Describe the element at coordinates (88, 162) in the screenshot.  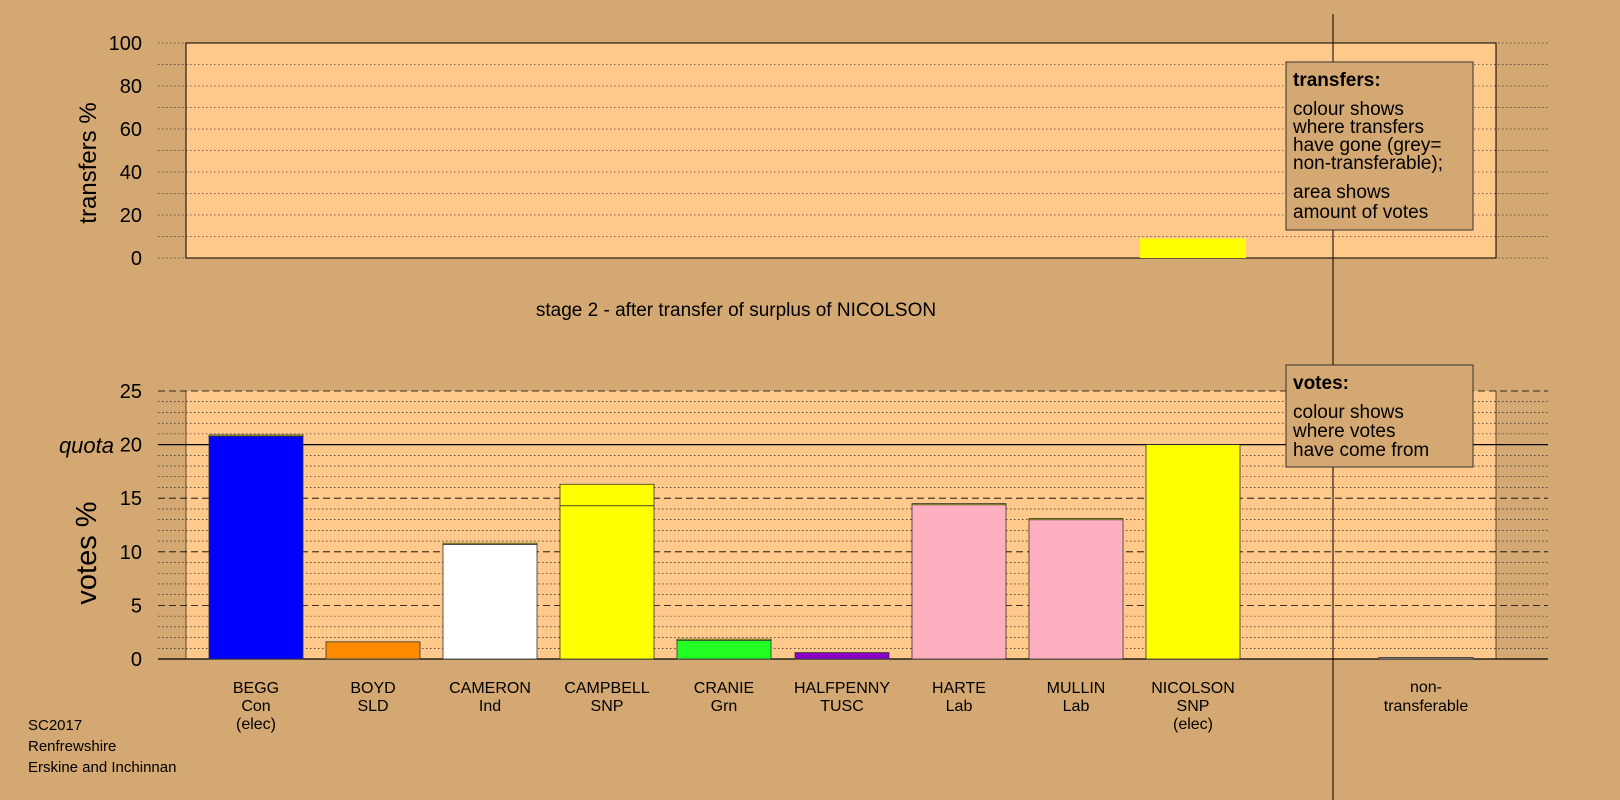
I see `transfers-axis-title: transfers %` at that location.